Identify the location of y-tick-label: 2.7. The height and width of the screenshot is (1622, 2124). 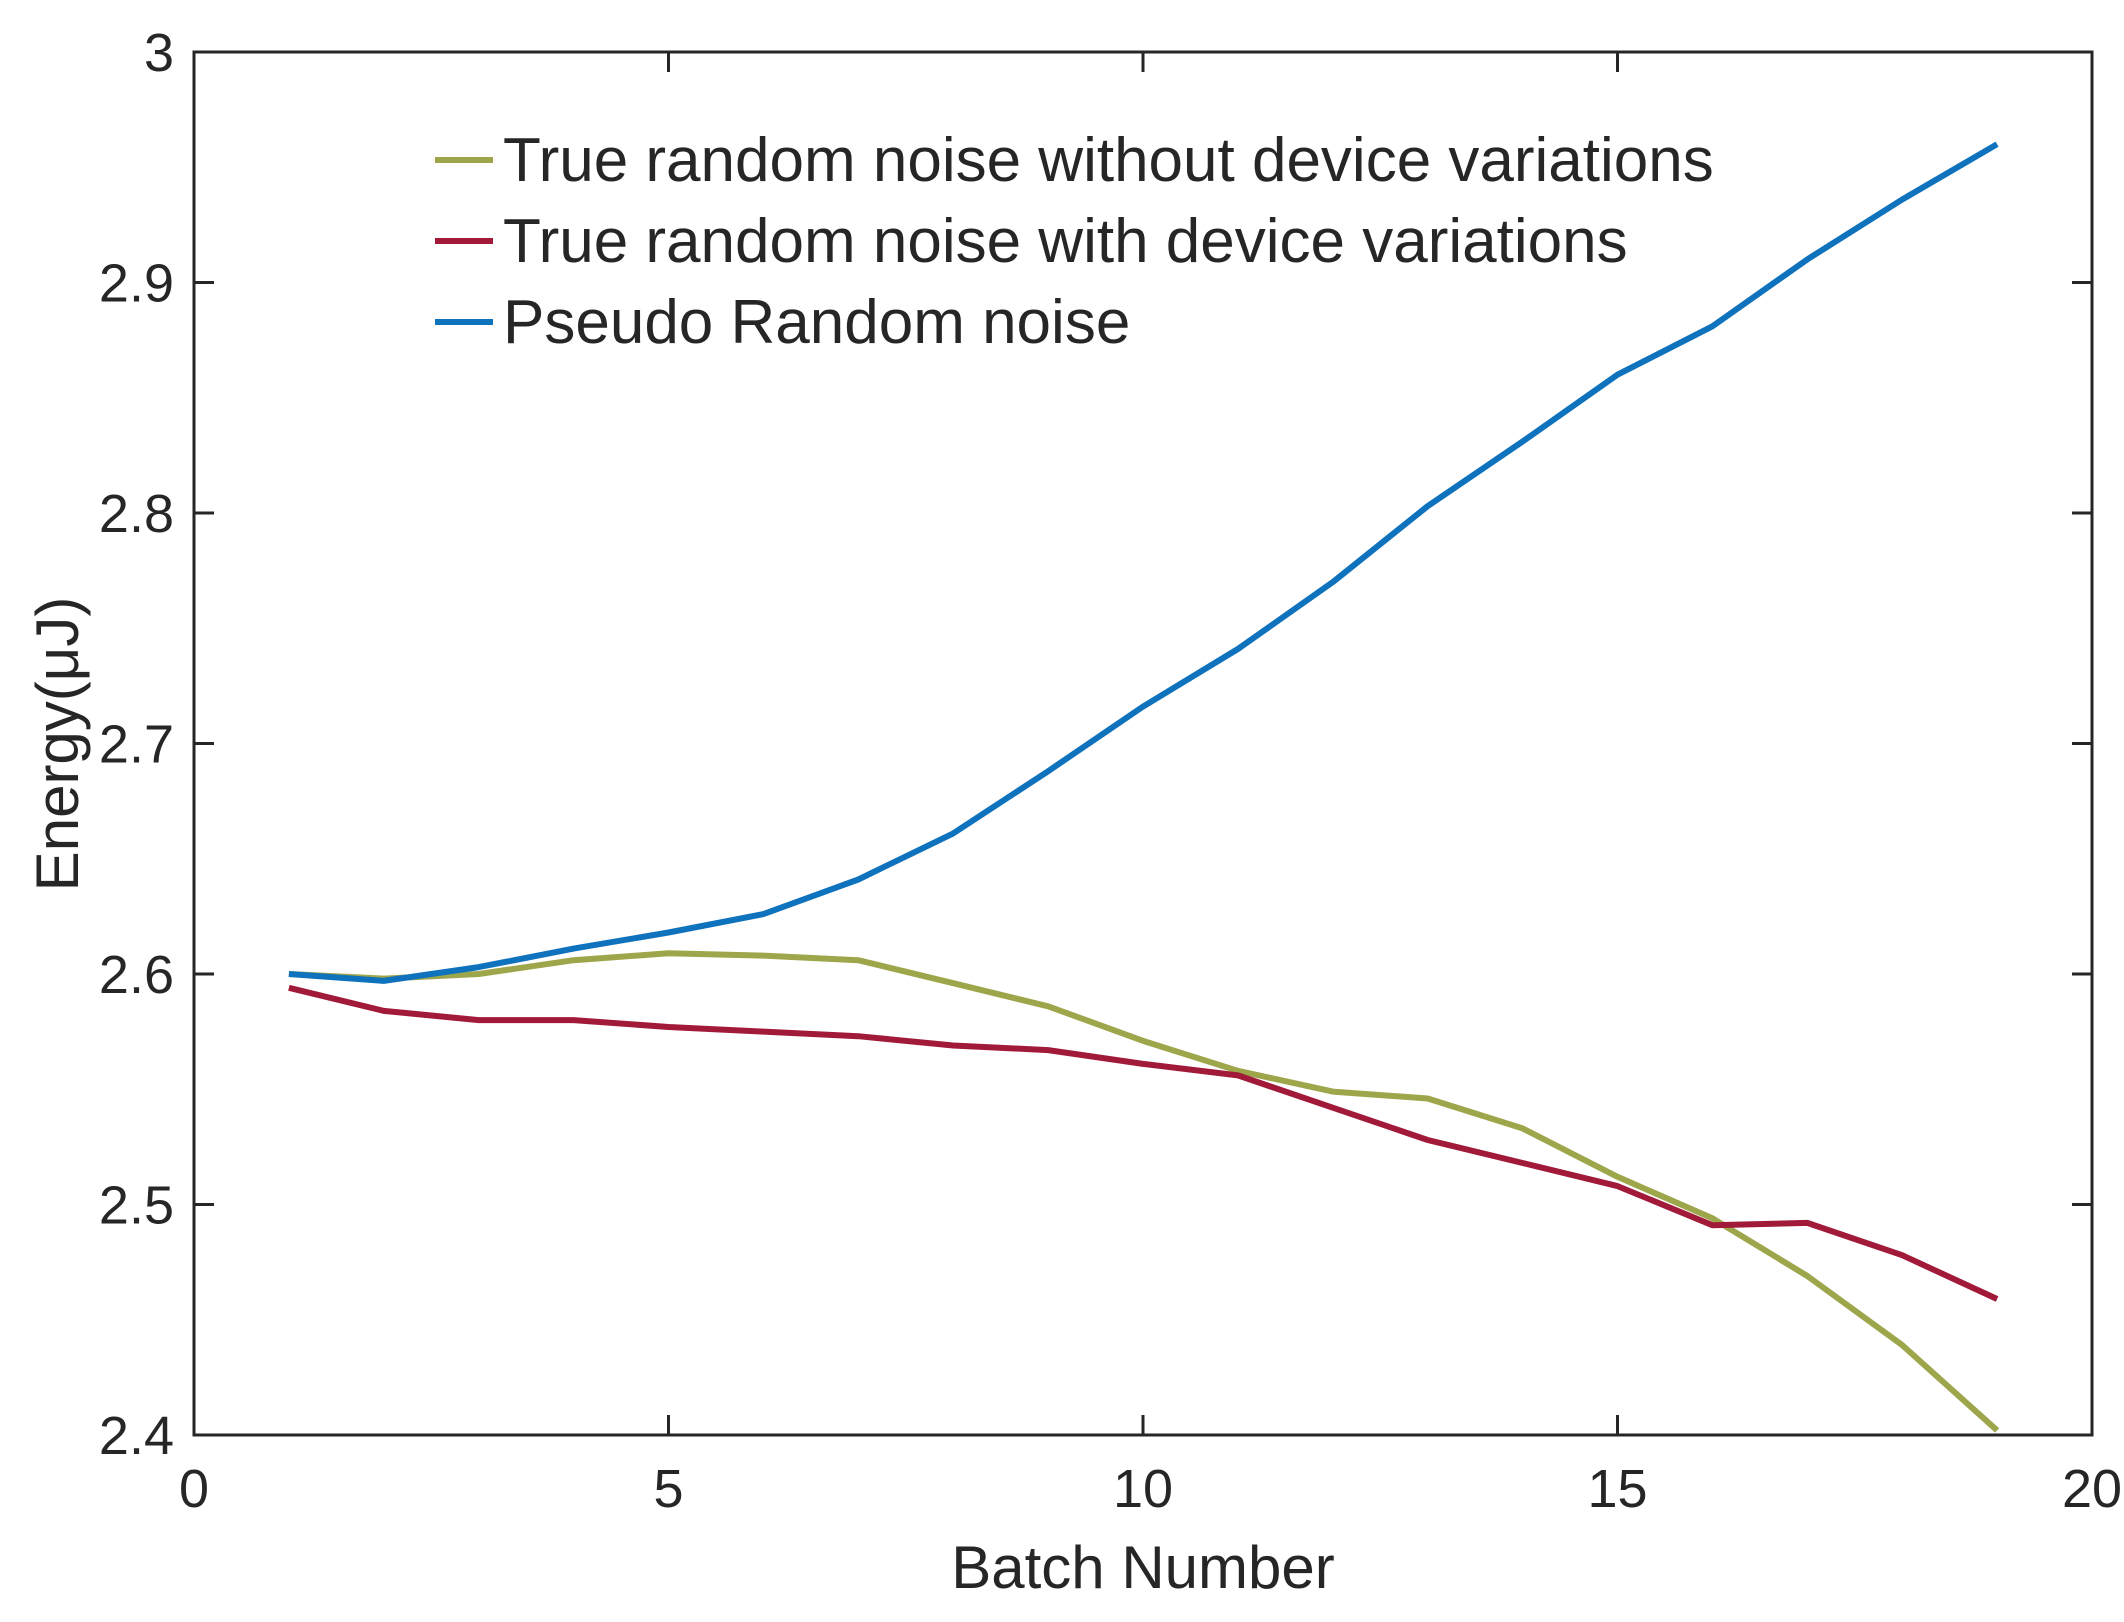
(136, 745).